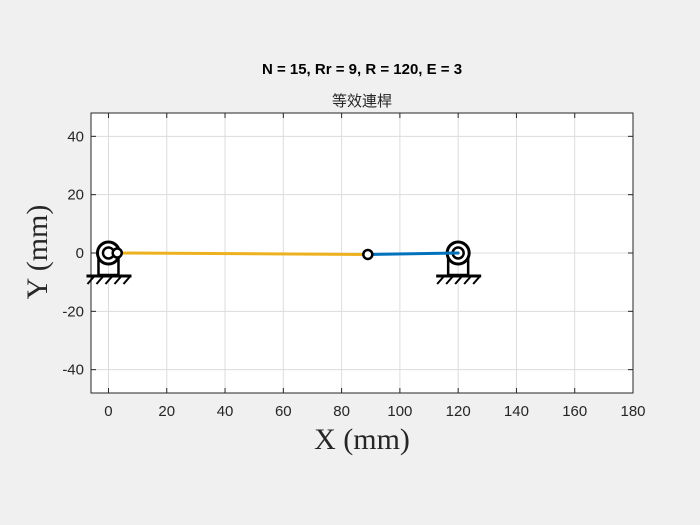 This screenshot has width=700, height=525. What do you see at coordinates (362, 439) in the screenshot?
I see `x-axis-label: X (mm)` at bounding box center [362, 439].